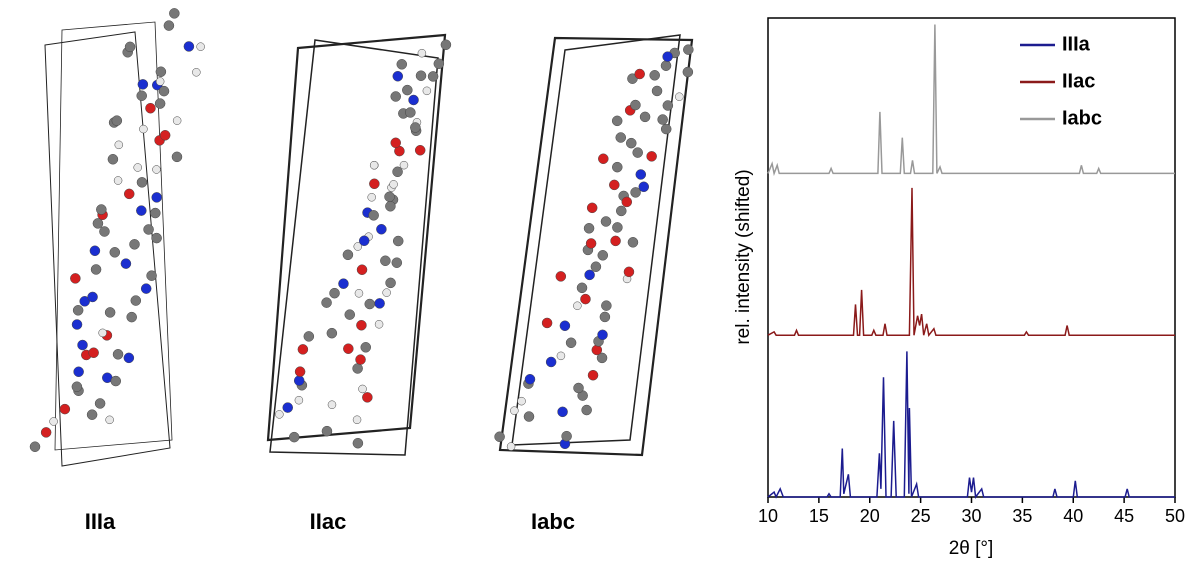  What do you see at coordinates (1073, 516) in the screenshot?
I see `x-tick-label: 40` at bounding box center [1073, 516].